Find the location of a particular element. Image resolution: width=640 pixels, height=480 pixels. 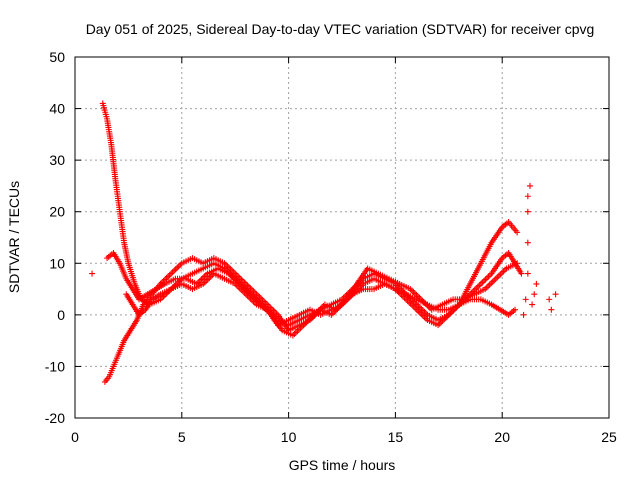

x-tick-label: 5 is located at coordinates (182, 437).